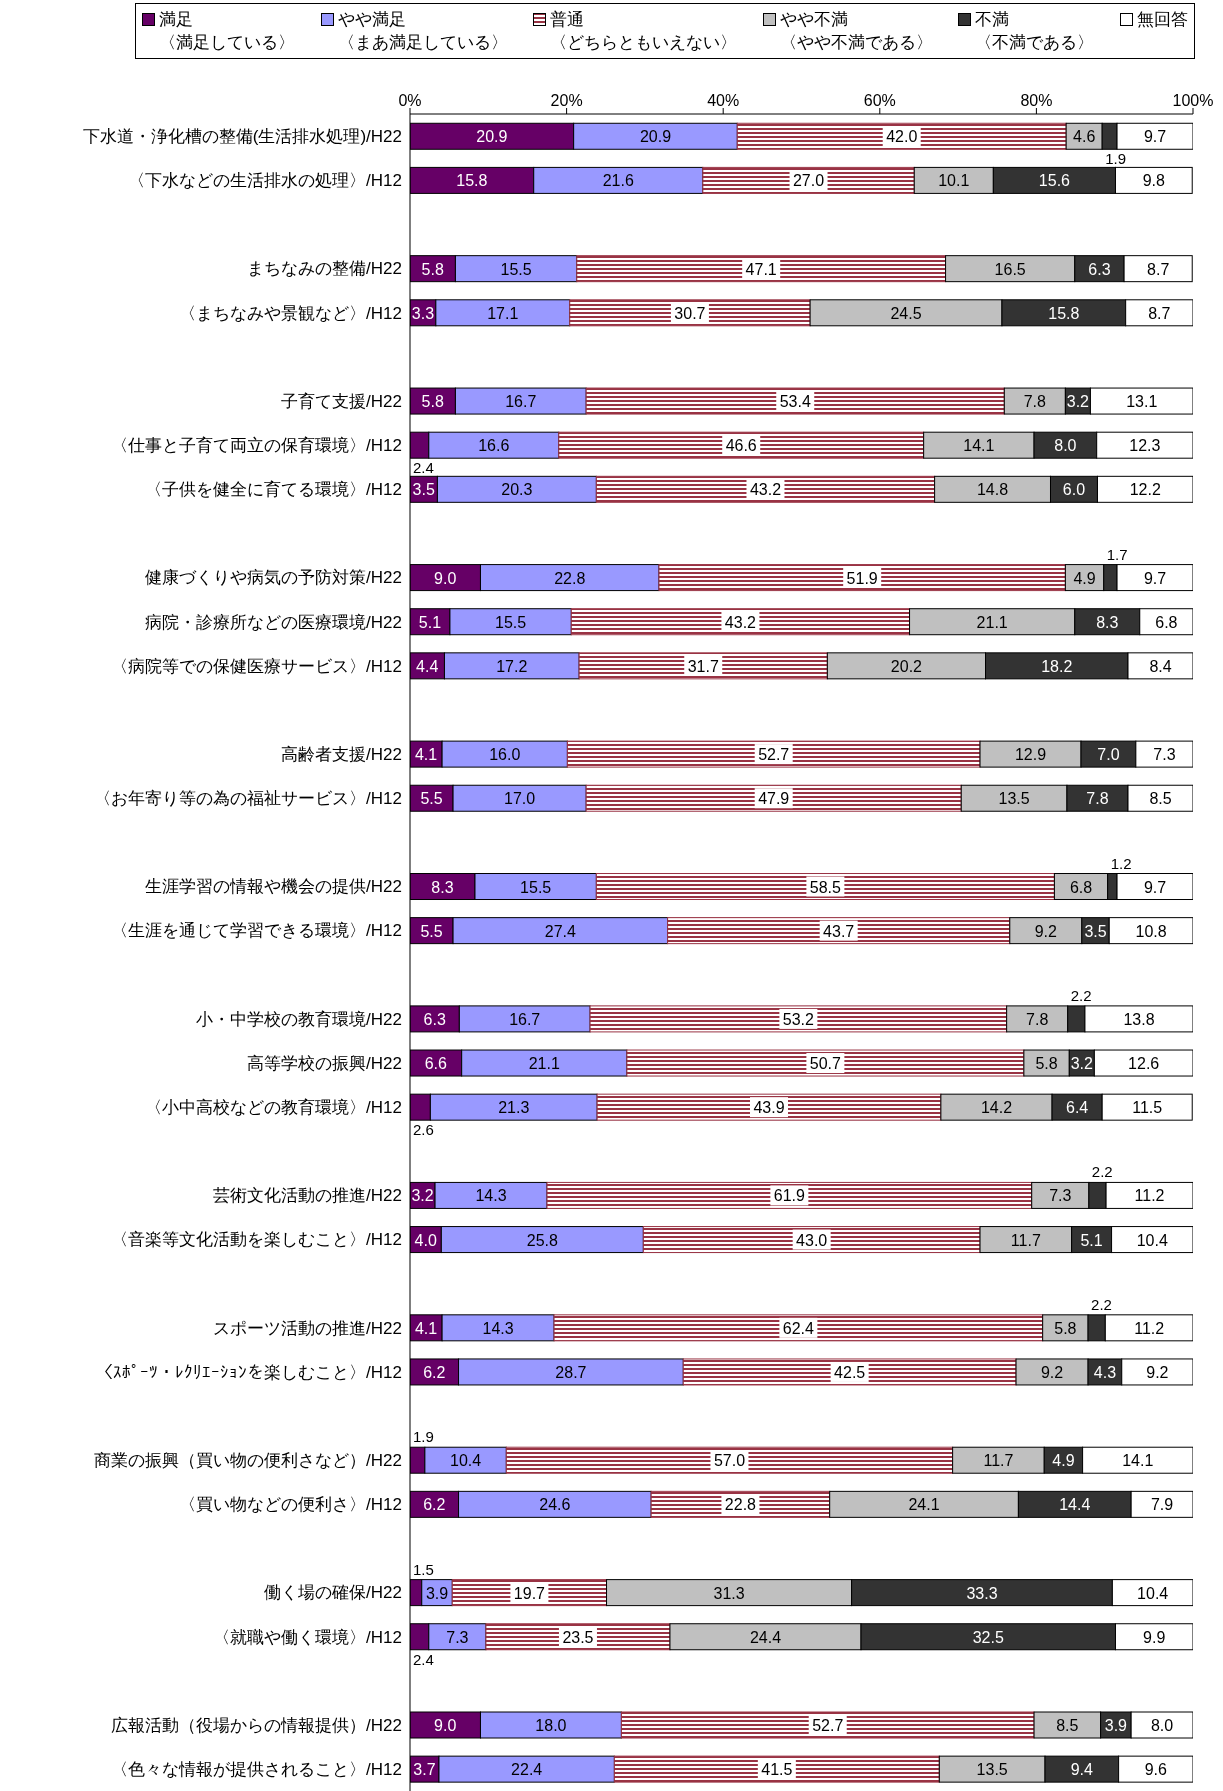 The width and height of the screenshot is (1223, 1791). I want to click on y-tick-label: 病院・診療所などの医療環境/H22, so click(273, 622).